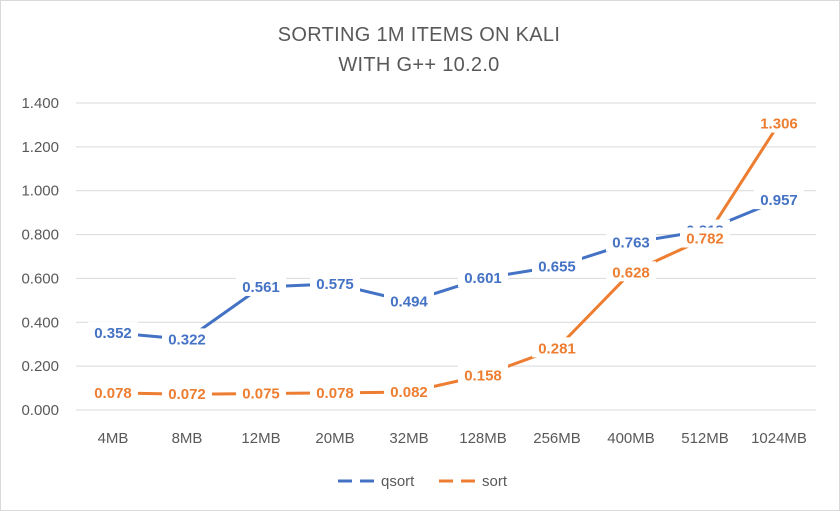  I want to click on y-tick-label: 1.000, so click(40, 191).